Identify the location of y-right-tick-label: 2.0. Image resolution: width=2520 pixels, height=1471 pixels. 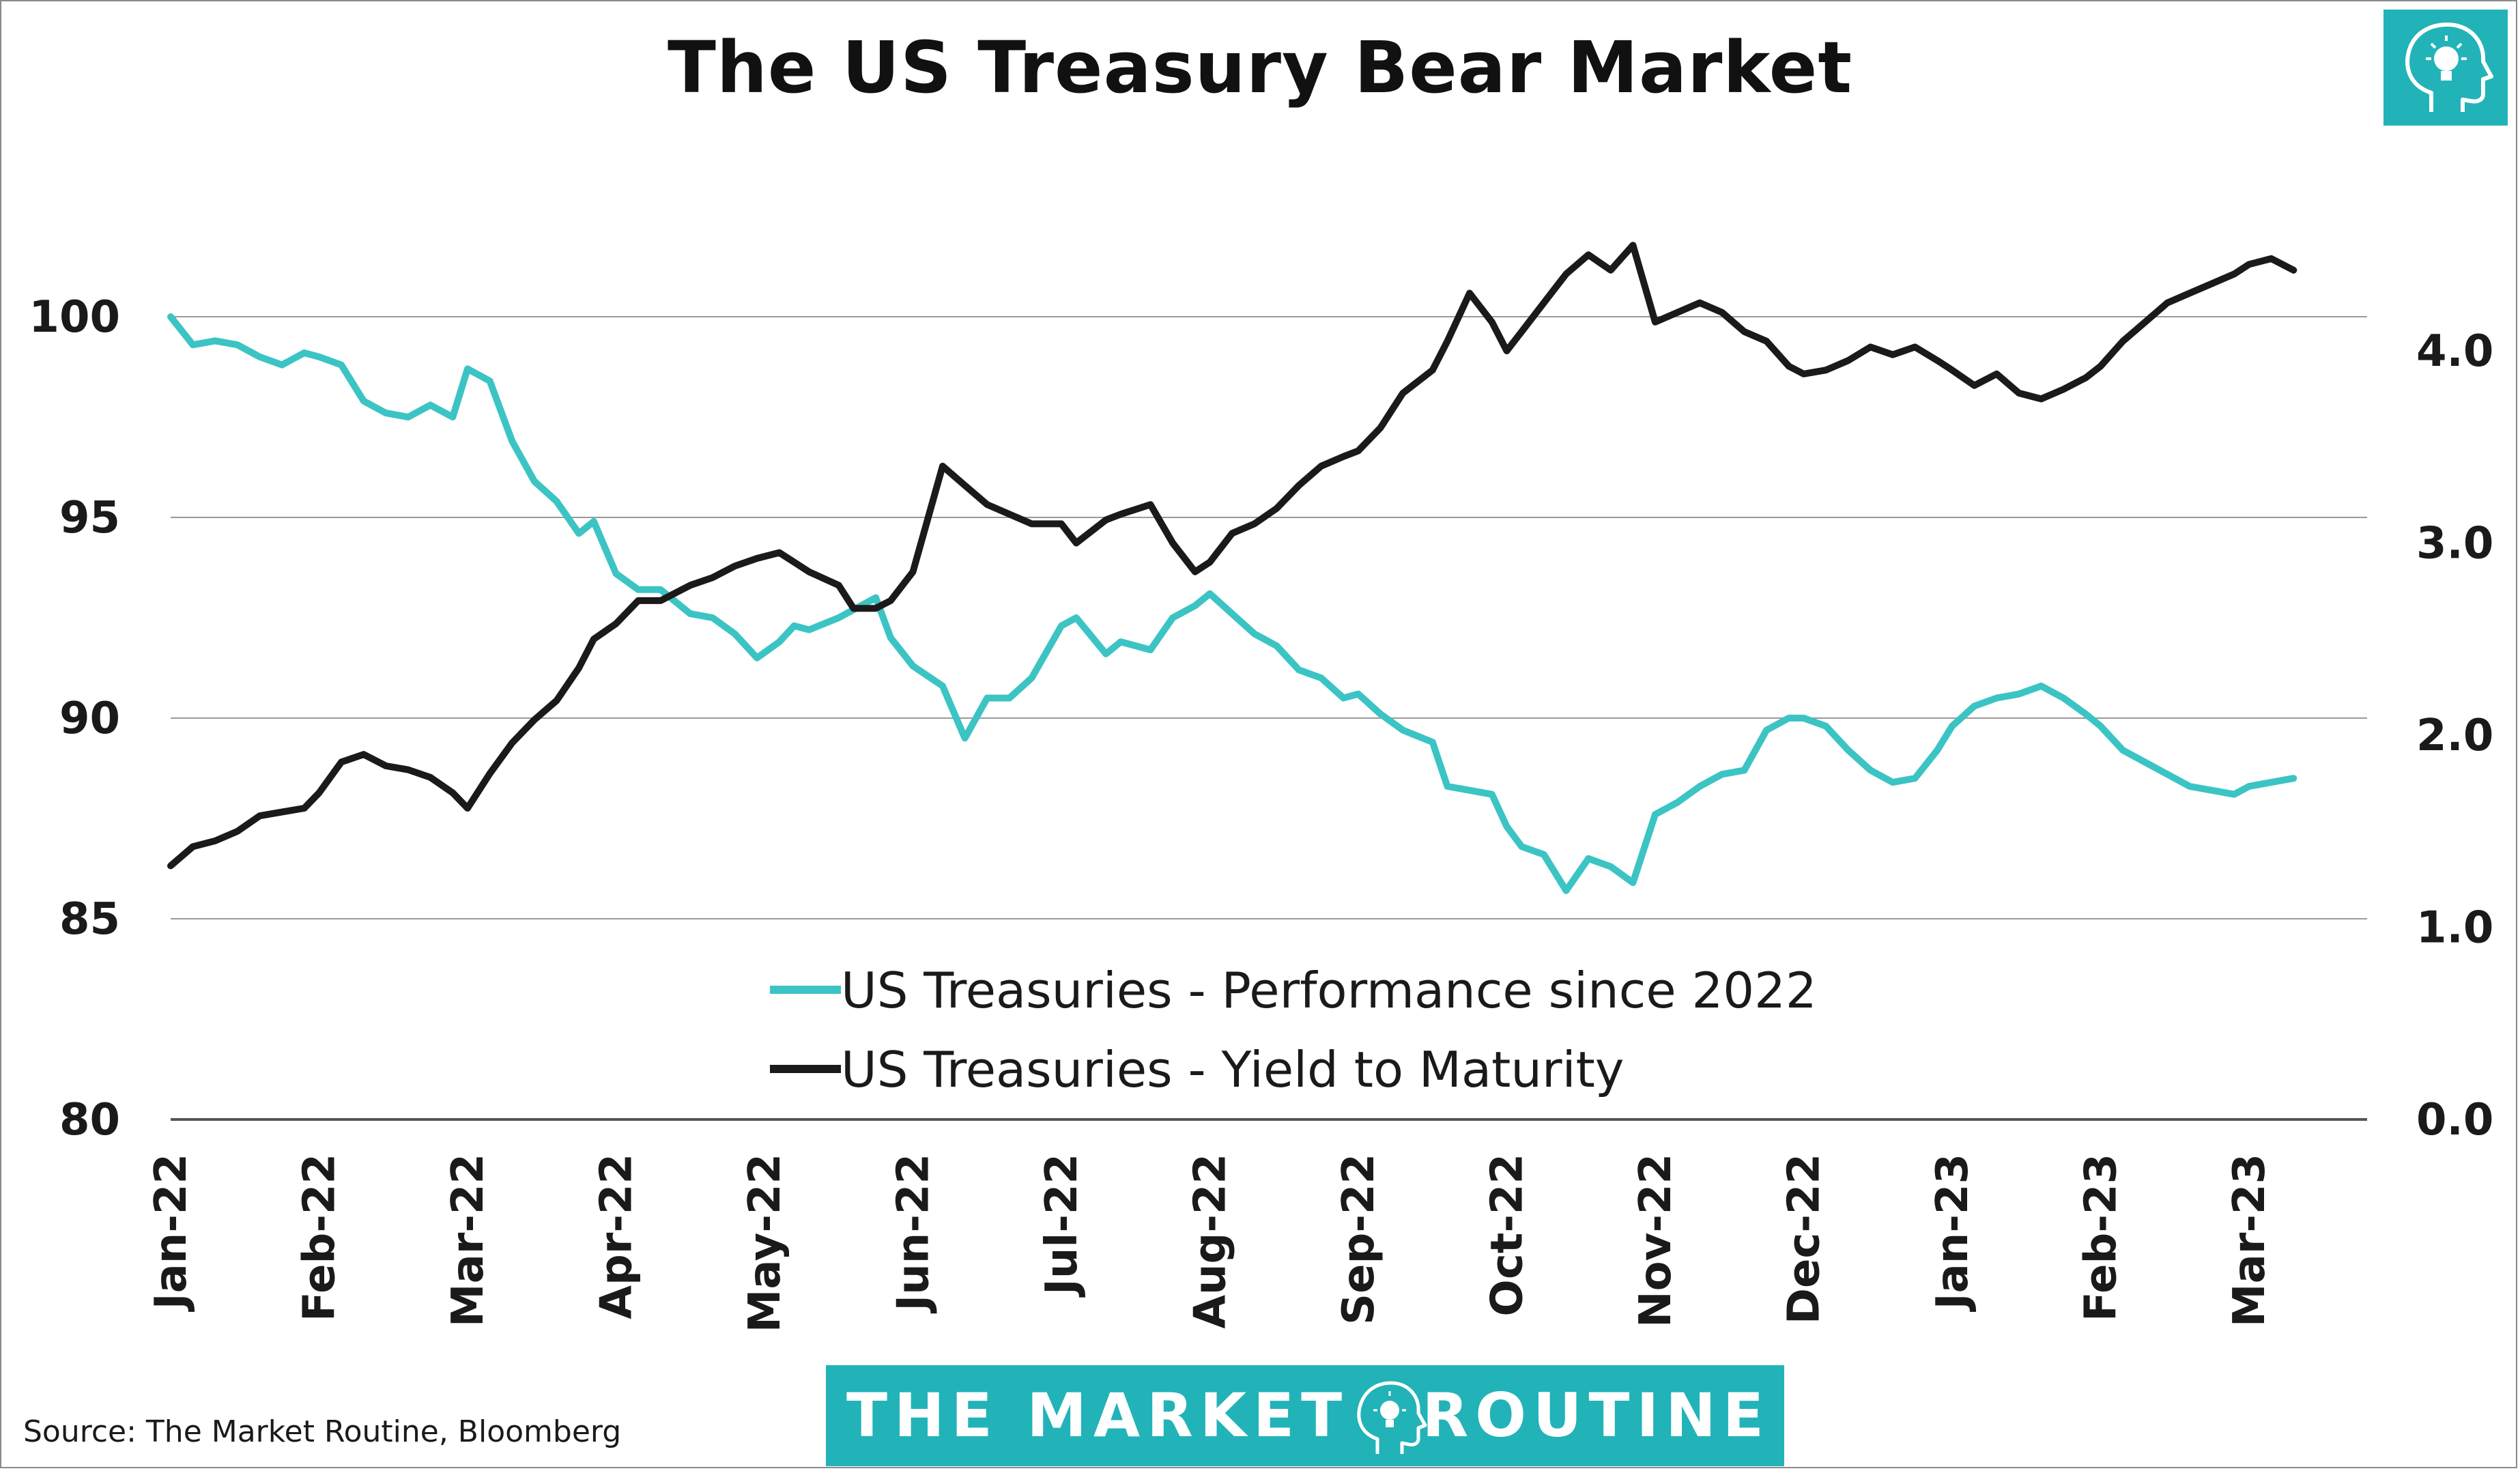
(2454, 736).